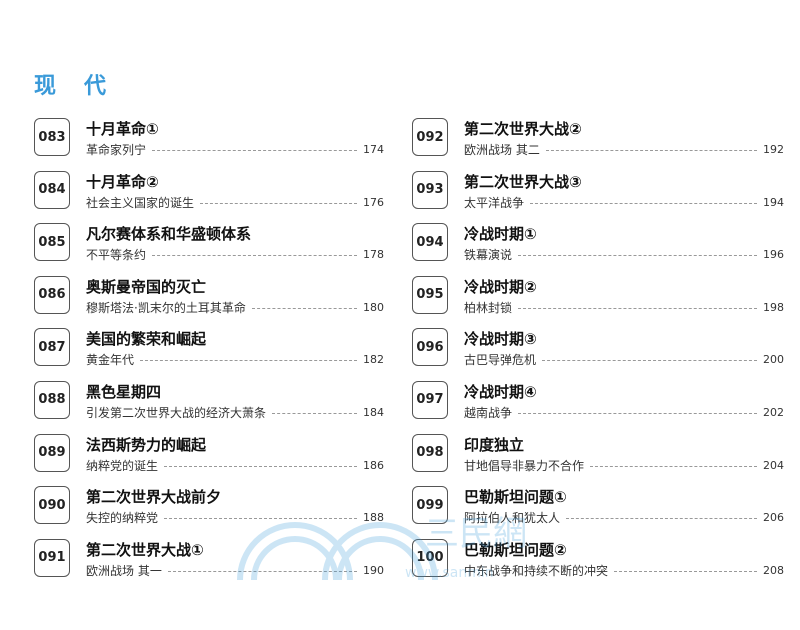  I want to click on page-number: 196, so click(773, 255).